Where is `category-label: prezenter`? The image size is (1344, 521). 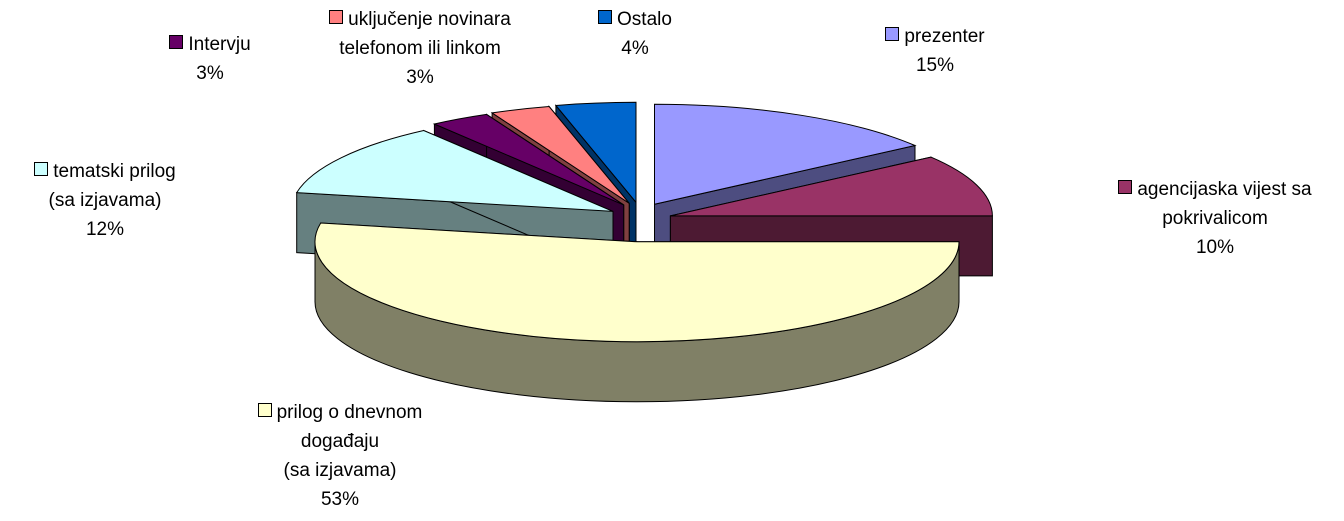 category-label: prezenter is located at coordinates (944, 36).